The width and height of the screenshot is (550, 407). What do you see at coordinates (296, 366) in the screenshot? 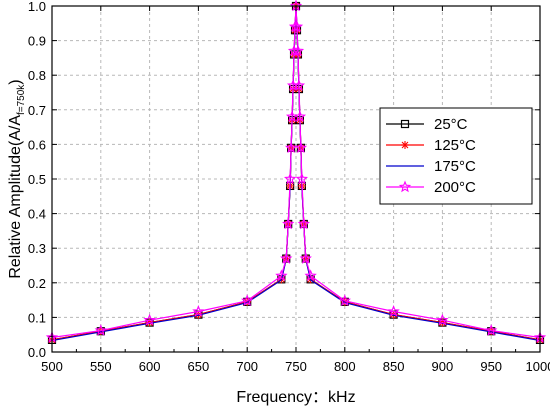
I see `x-tick-label: 750` at bounding box center [296, 366].